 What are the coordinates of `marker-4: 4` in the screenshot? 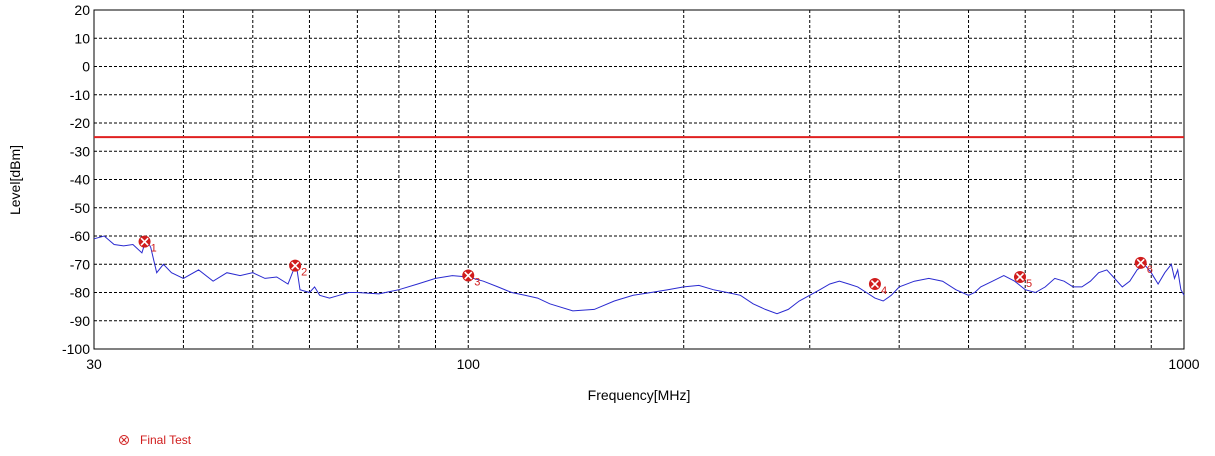 It's located at (877, 287).